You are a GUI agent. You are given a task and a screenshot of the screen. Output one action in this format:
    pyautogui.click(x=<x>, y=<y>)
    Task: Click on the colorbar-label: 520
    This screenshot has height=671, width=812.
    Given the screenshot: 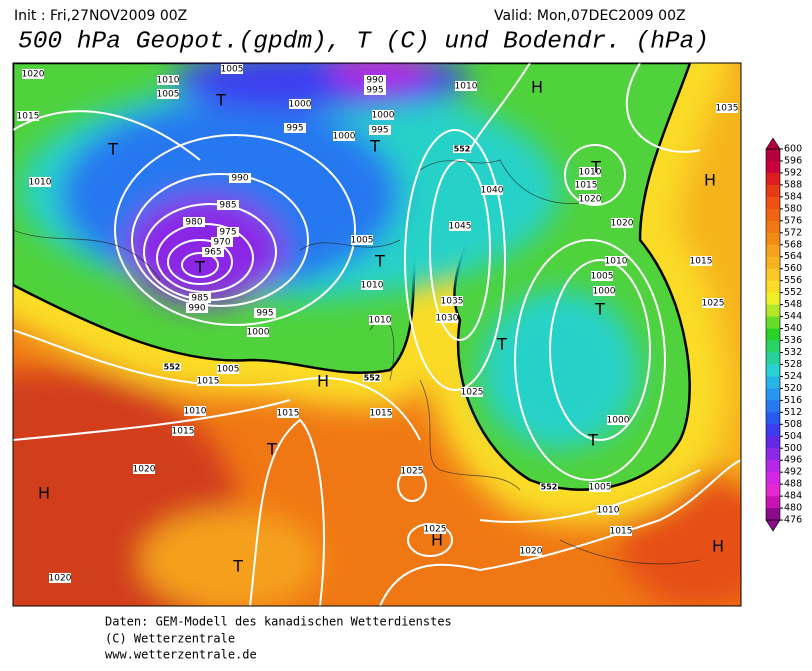 What is the action you would take?
    pyautogui.click(x=793, y=388)
    